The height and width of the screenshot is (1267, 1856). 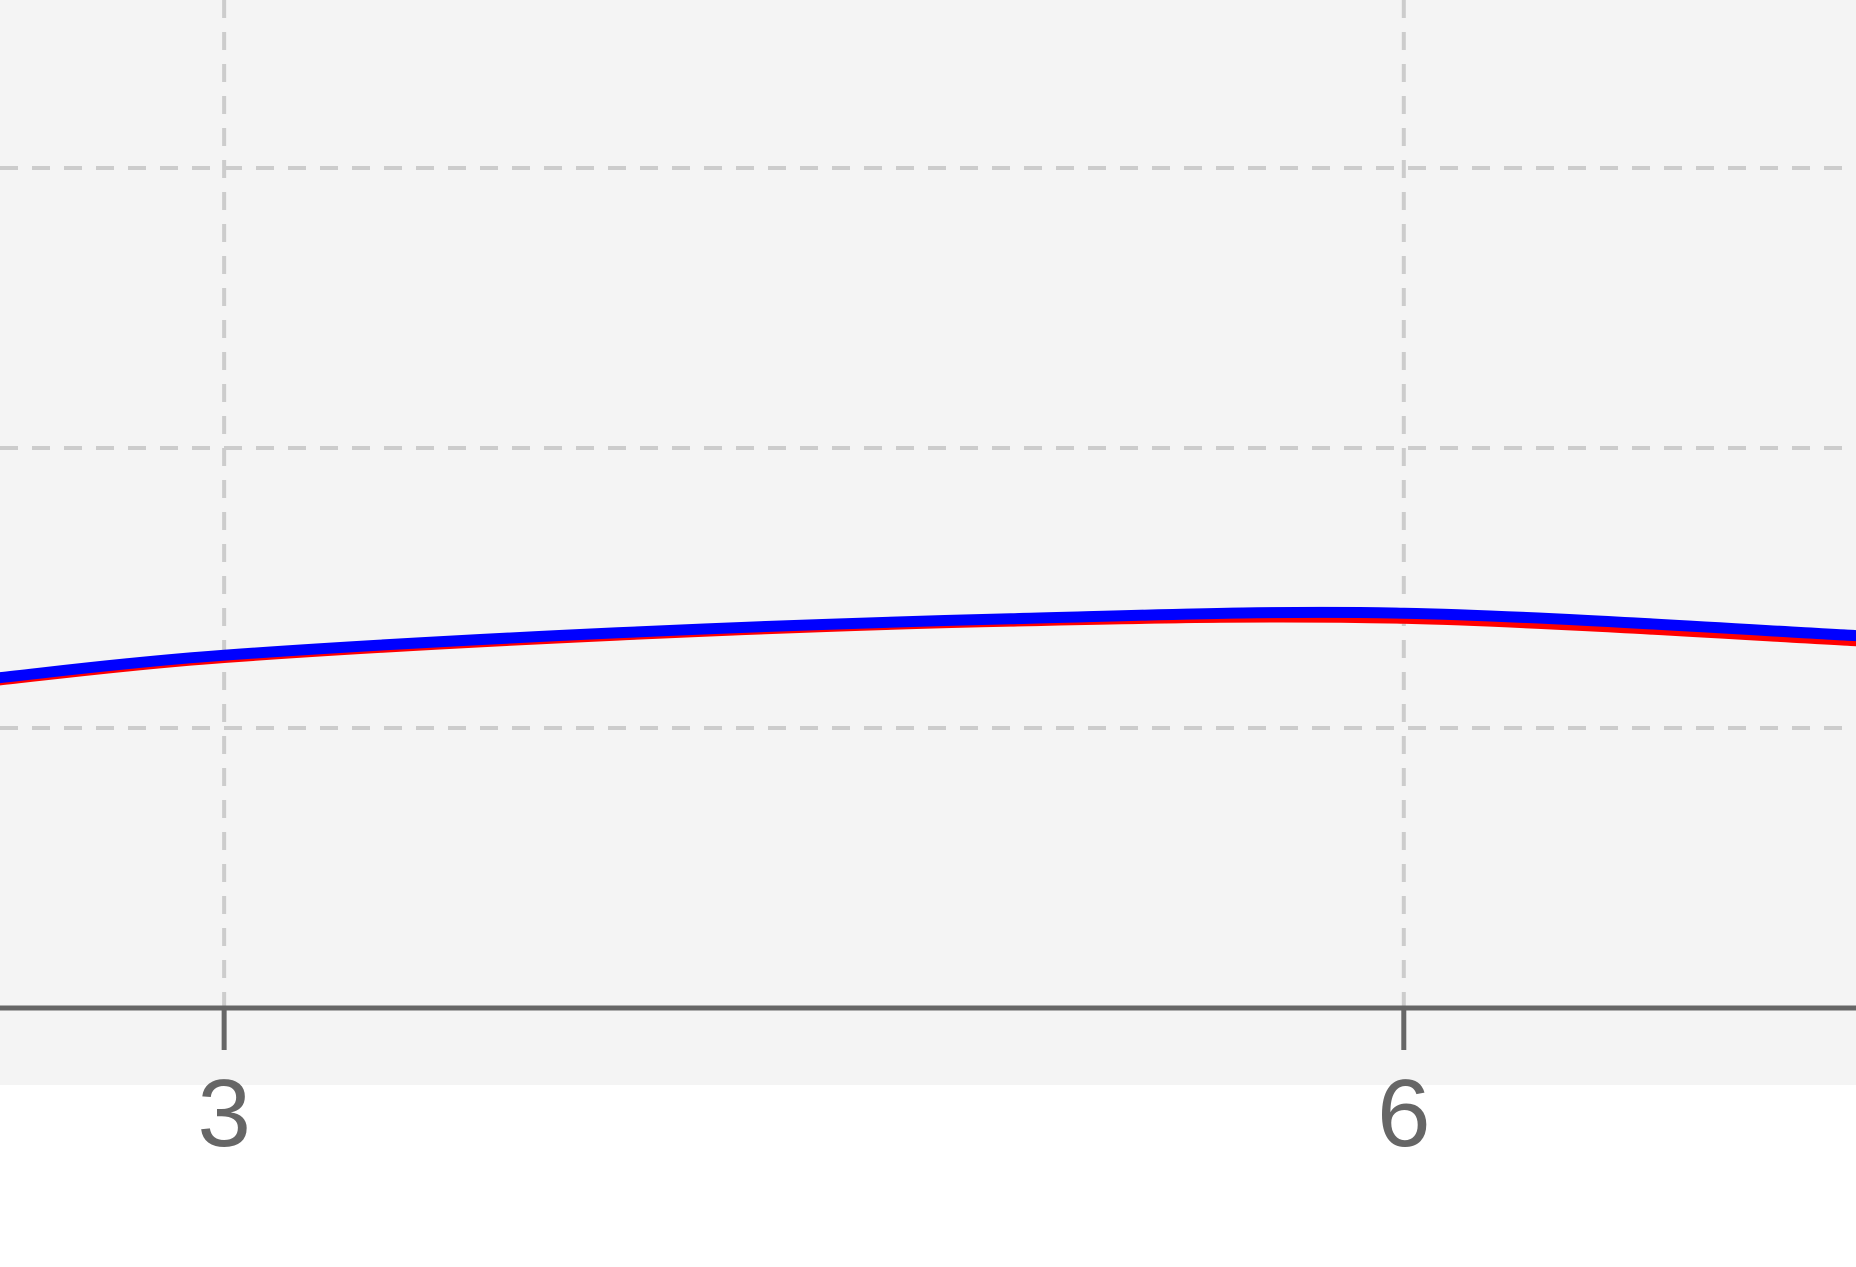 I want to click on x-tick-label: 3, so click(x=223, y=1113).